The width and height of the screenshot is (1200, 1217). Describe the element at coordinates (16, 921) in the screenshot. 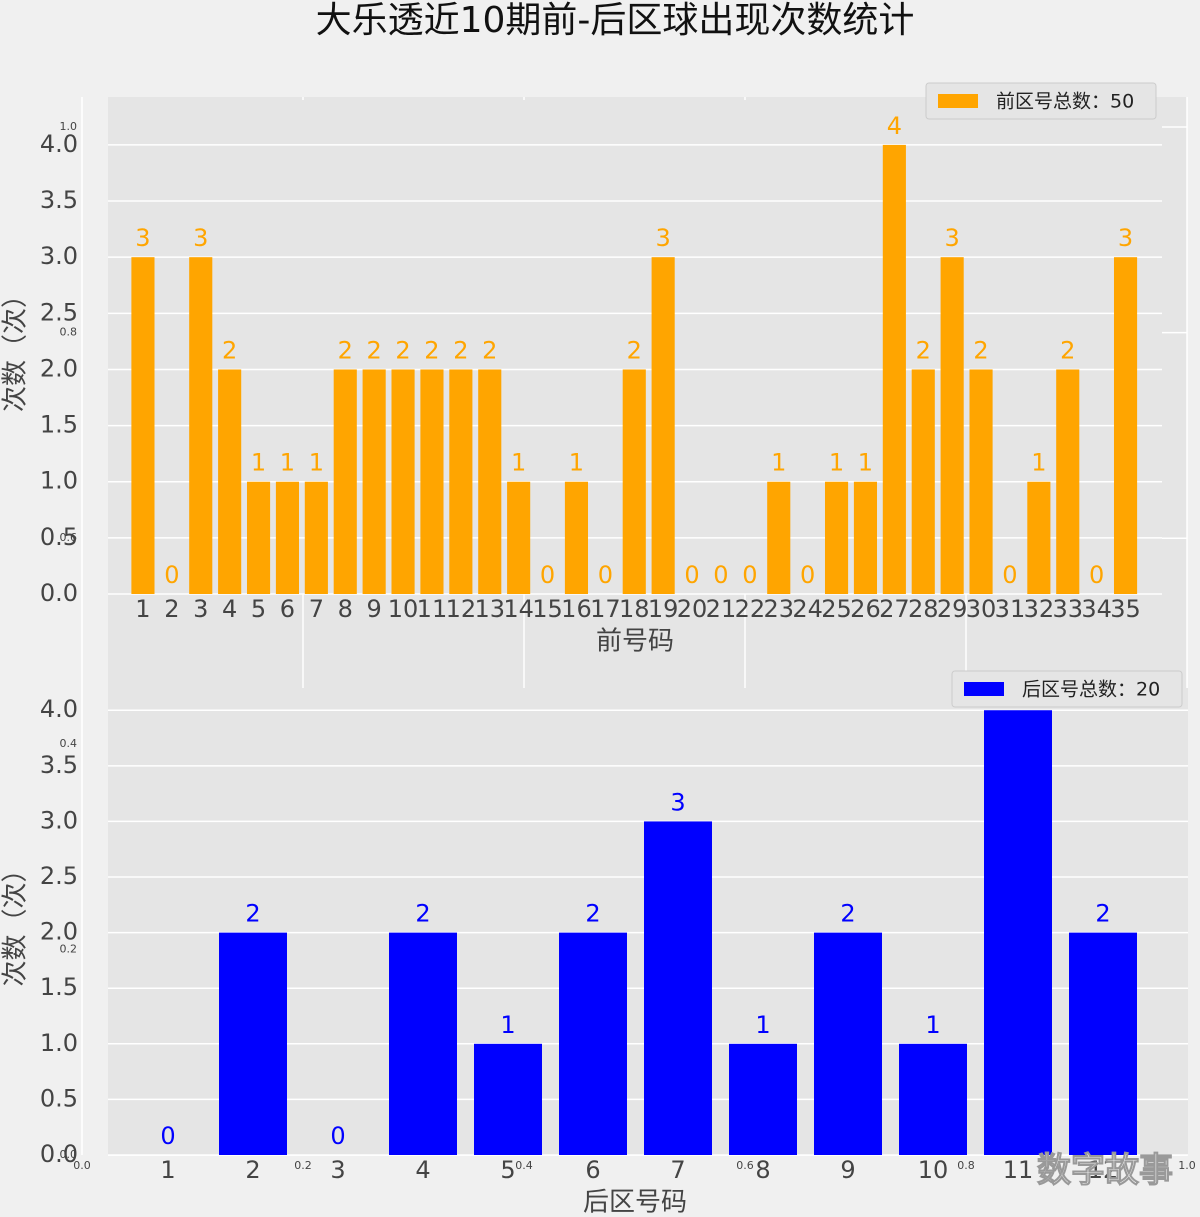

I see `y-axis-label: 次数（次）` at that location.